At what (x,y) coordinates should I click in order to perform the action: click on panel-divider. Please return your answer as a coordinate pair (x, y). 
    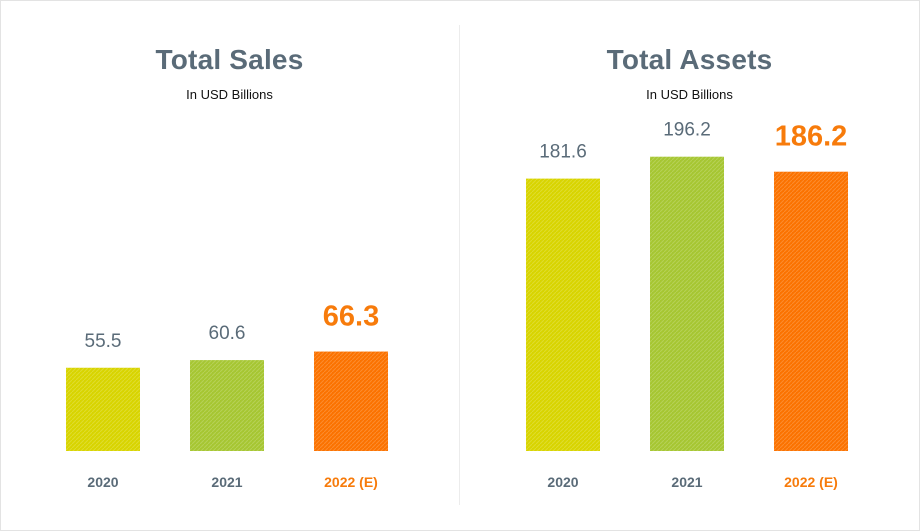
    Looking at the image, I should click on (459, 265).